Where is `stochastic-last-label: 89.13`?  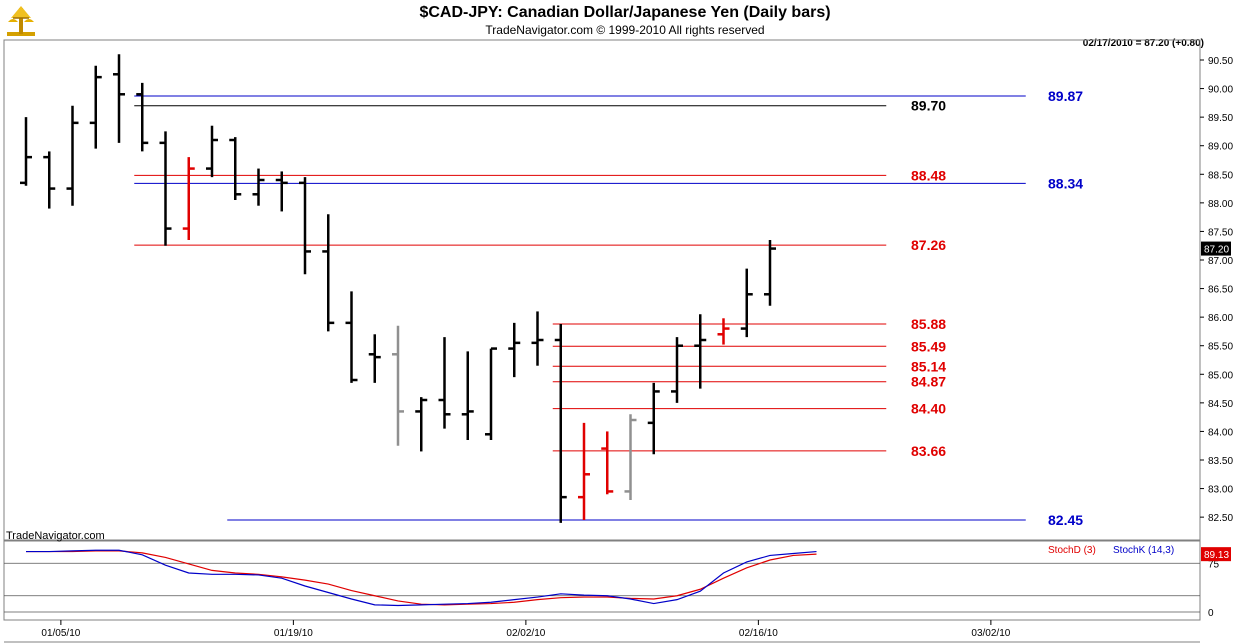 stochastic-last-label: 89.13 is located at coordinates (1216, 555).